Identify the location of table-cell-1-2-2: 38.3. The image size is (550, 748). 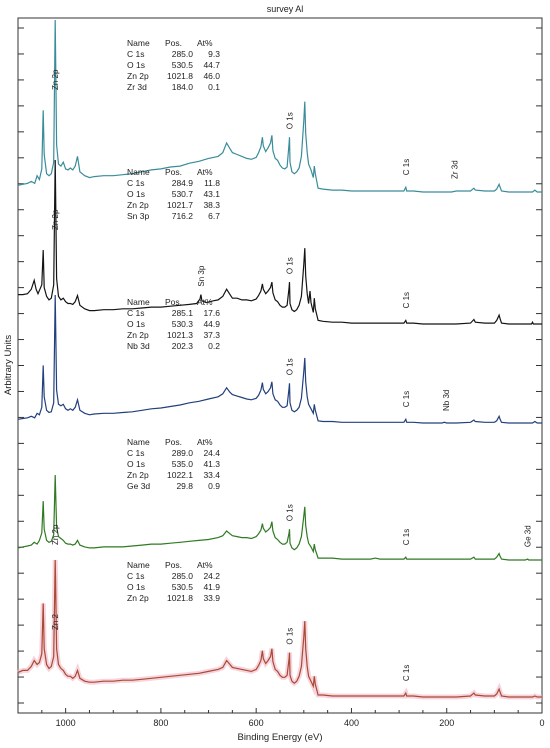
(211, 205).